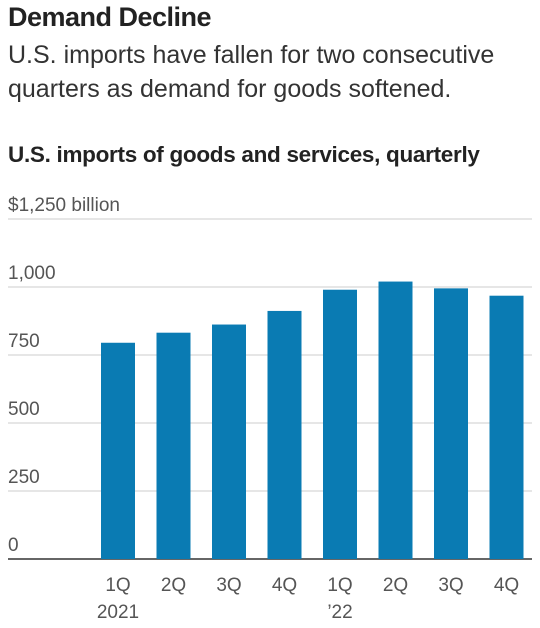 This screenshot has width=540, height=628. I want to click on y-tick-label: $1,250 billion, so click(64, 205).